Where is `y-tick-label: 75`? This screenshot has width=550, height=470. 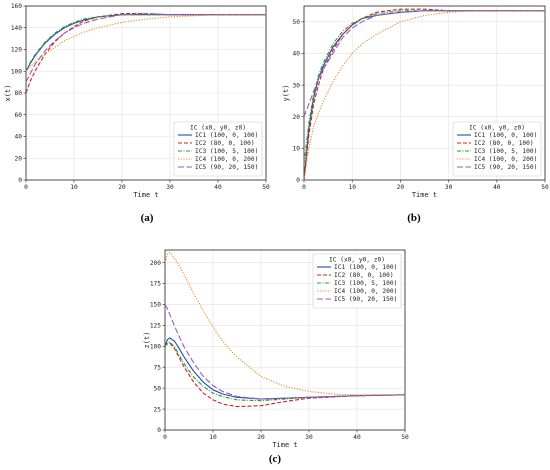
y-tick-label: 75 is located at coordinates (158, 367).